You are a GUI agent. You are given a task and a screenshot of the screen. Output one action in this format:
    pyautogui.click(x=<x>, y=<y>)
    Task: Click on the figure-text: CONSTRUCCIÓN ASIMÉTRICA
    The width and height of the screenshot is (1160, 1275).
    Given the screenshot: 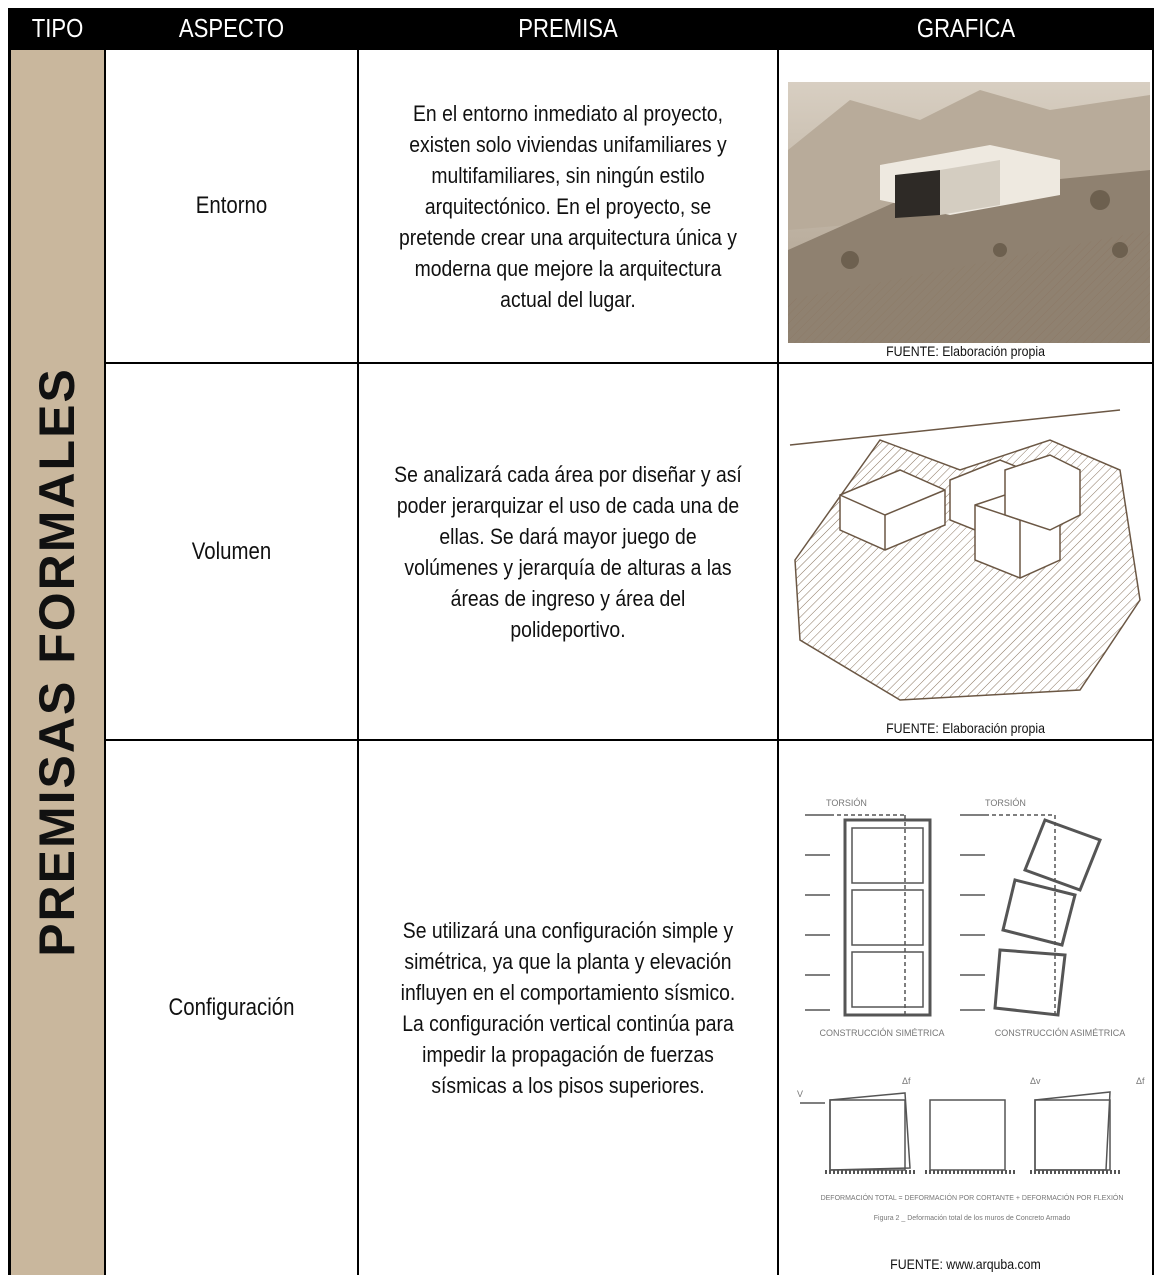 What is the action you would take?
    pyautogui.click(x=1060, y=1033)
    